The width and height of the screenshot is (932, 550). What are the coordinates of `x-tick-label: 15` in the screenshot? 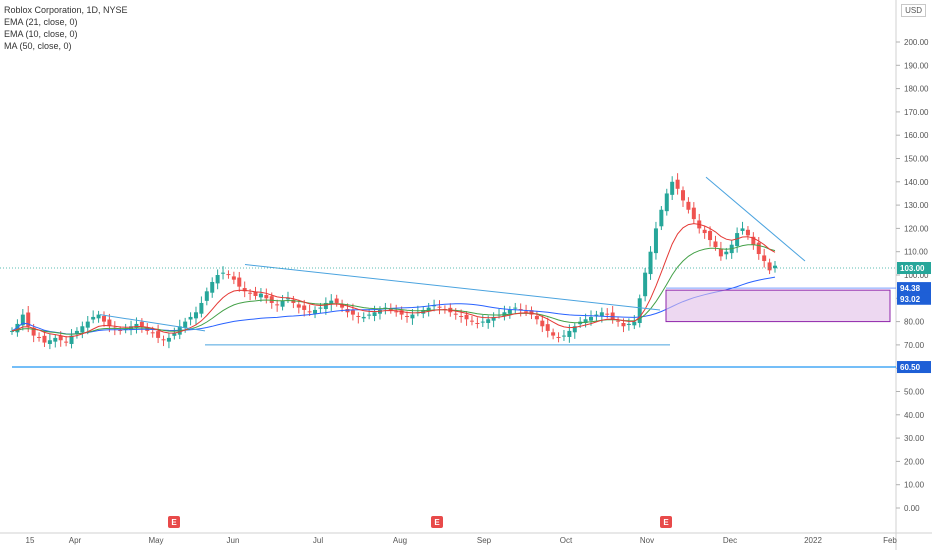 It's located at (30, 540).